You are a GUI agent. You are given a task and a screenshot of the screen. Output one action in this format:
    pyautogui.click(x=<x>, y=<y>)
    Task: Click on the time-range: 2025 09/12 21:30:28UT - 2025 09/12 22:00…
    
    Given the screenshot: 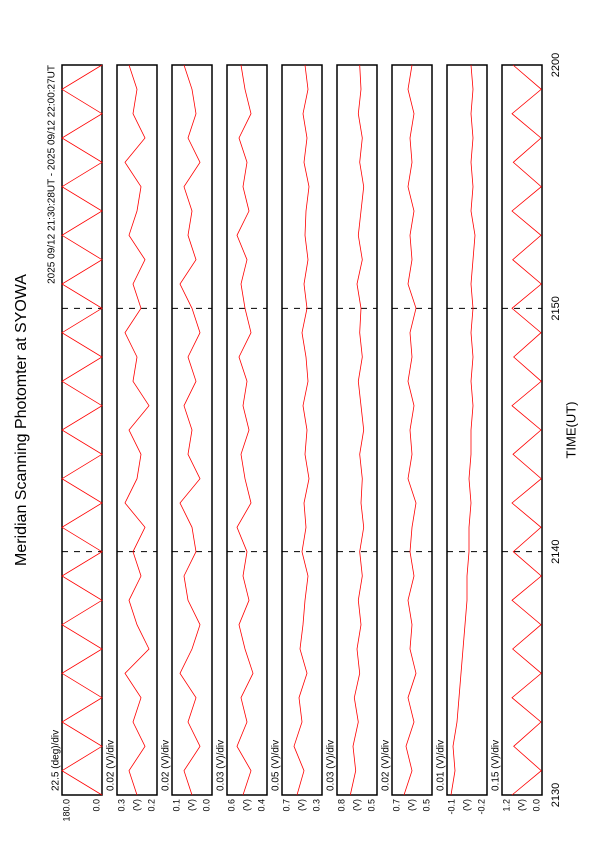 What is the action you would take?
    pyautogui.click(x=52, y=174)
    